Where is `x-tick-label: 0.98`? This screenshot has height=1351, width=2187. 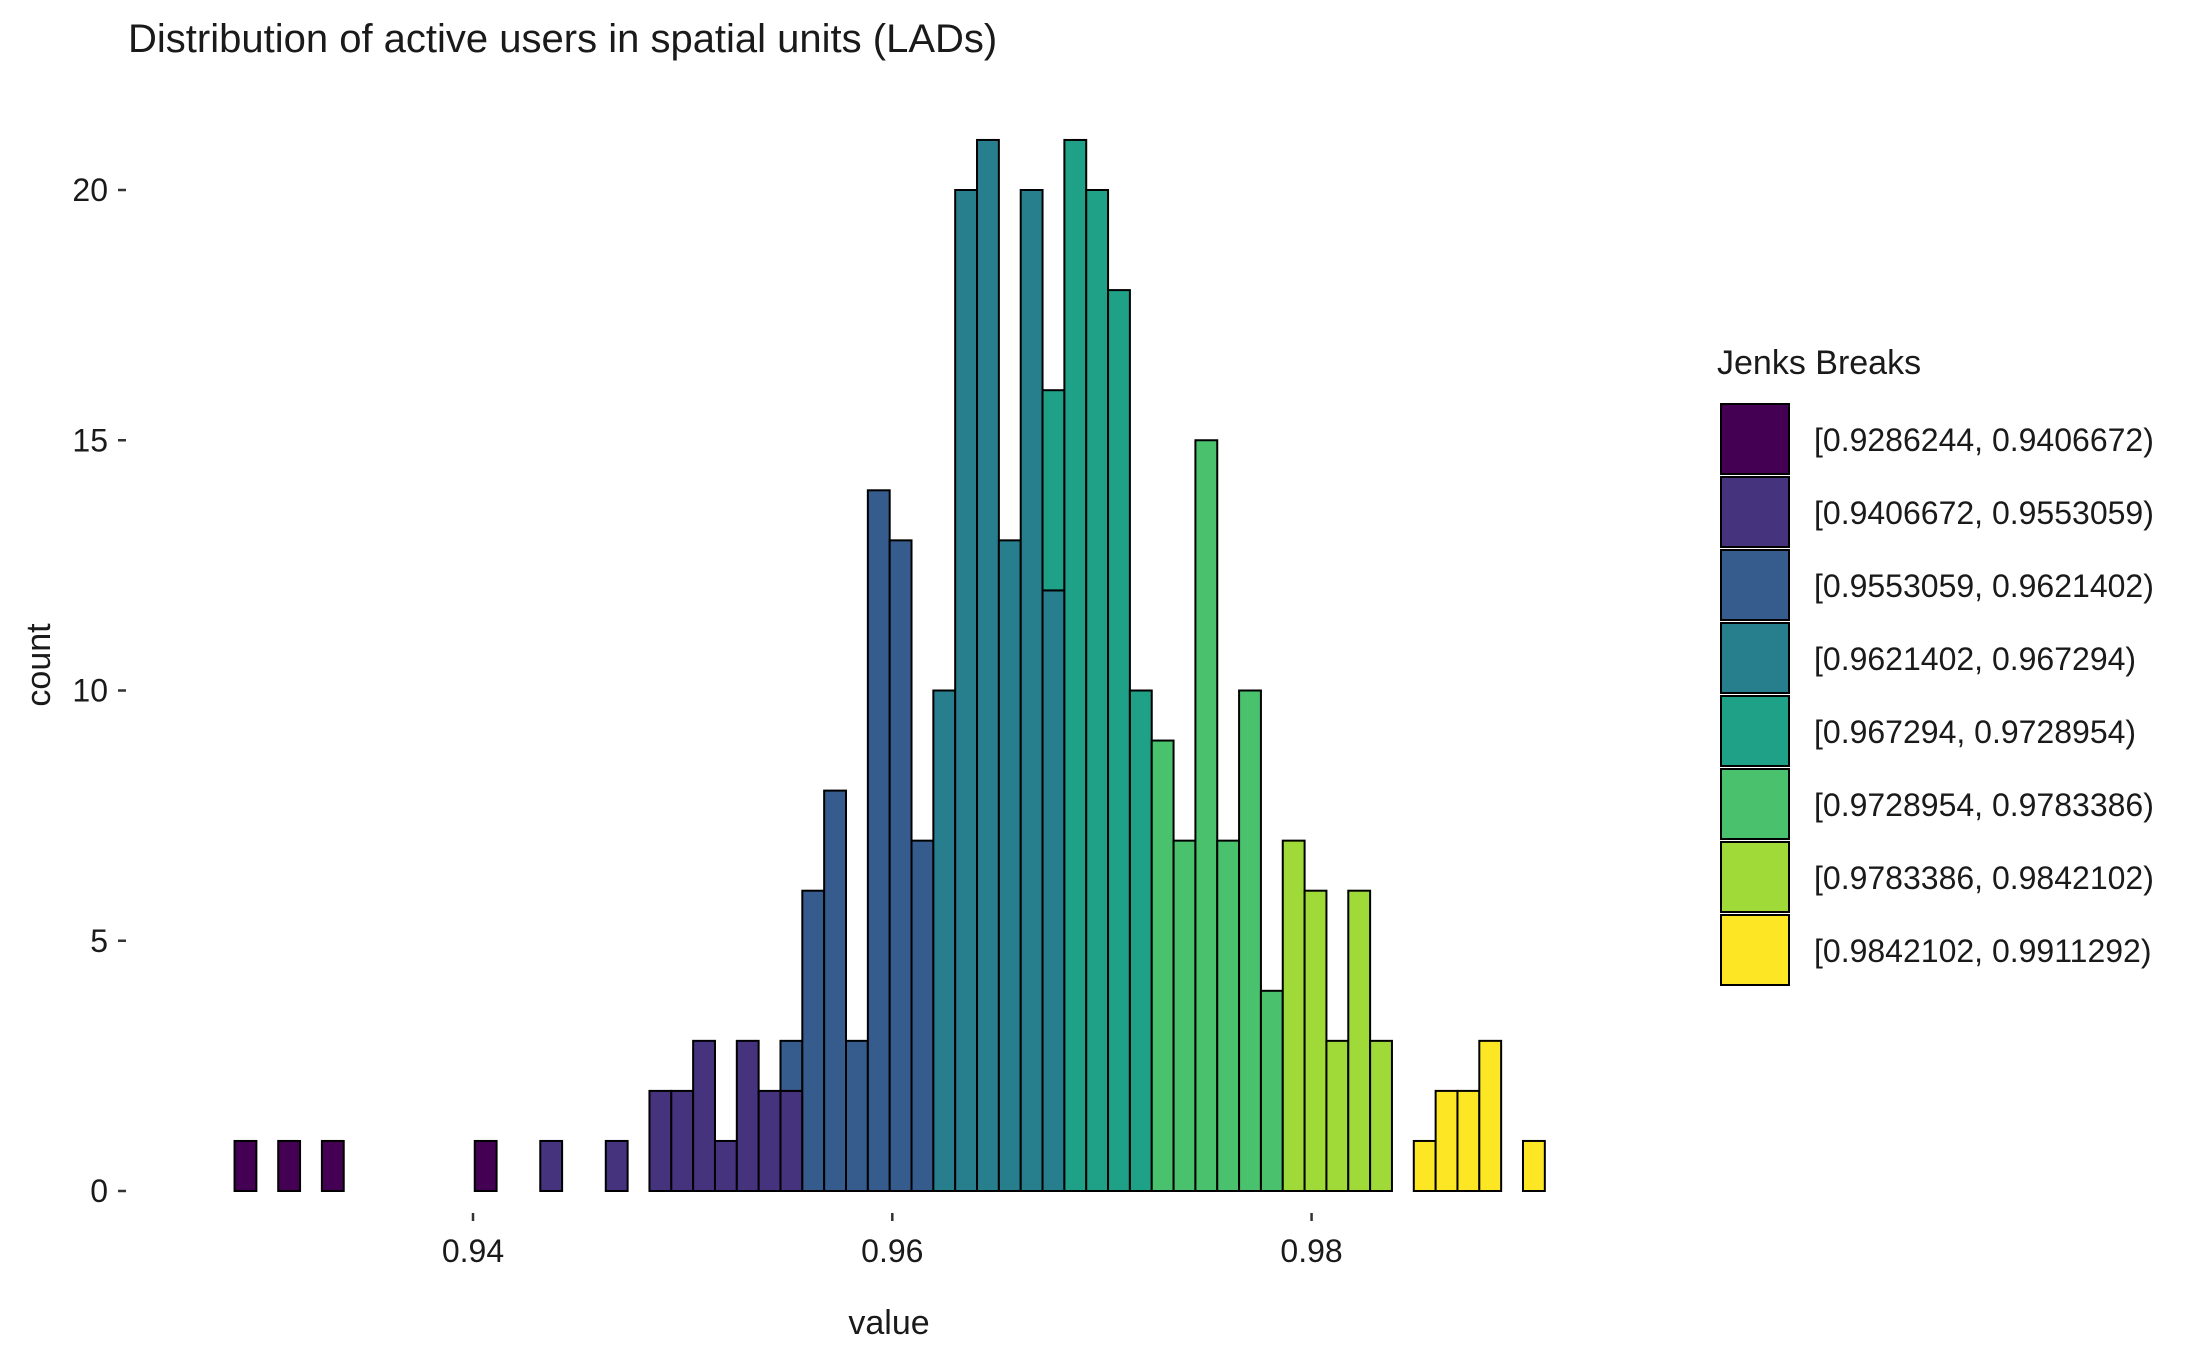
x-tick-label: 0.98 is located at coordinates (1311, 1251).